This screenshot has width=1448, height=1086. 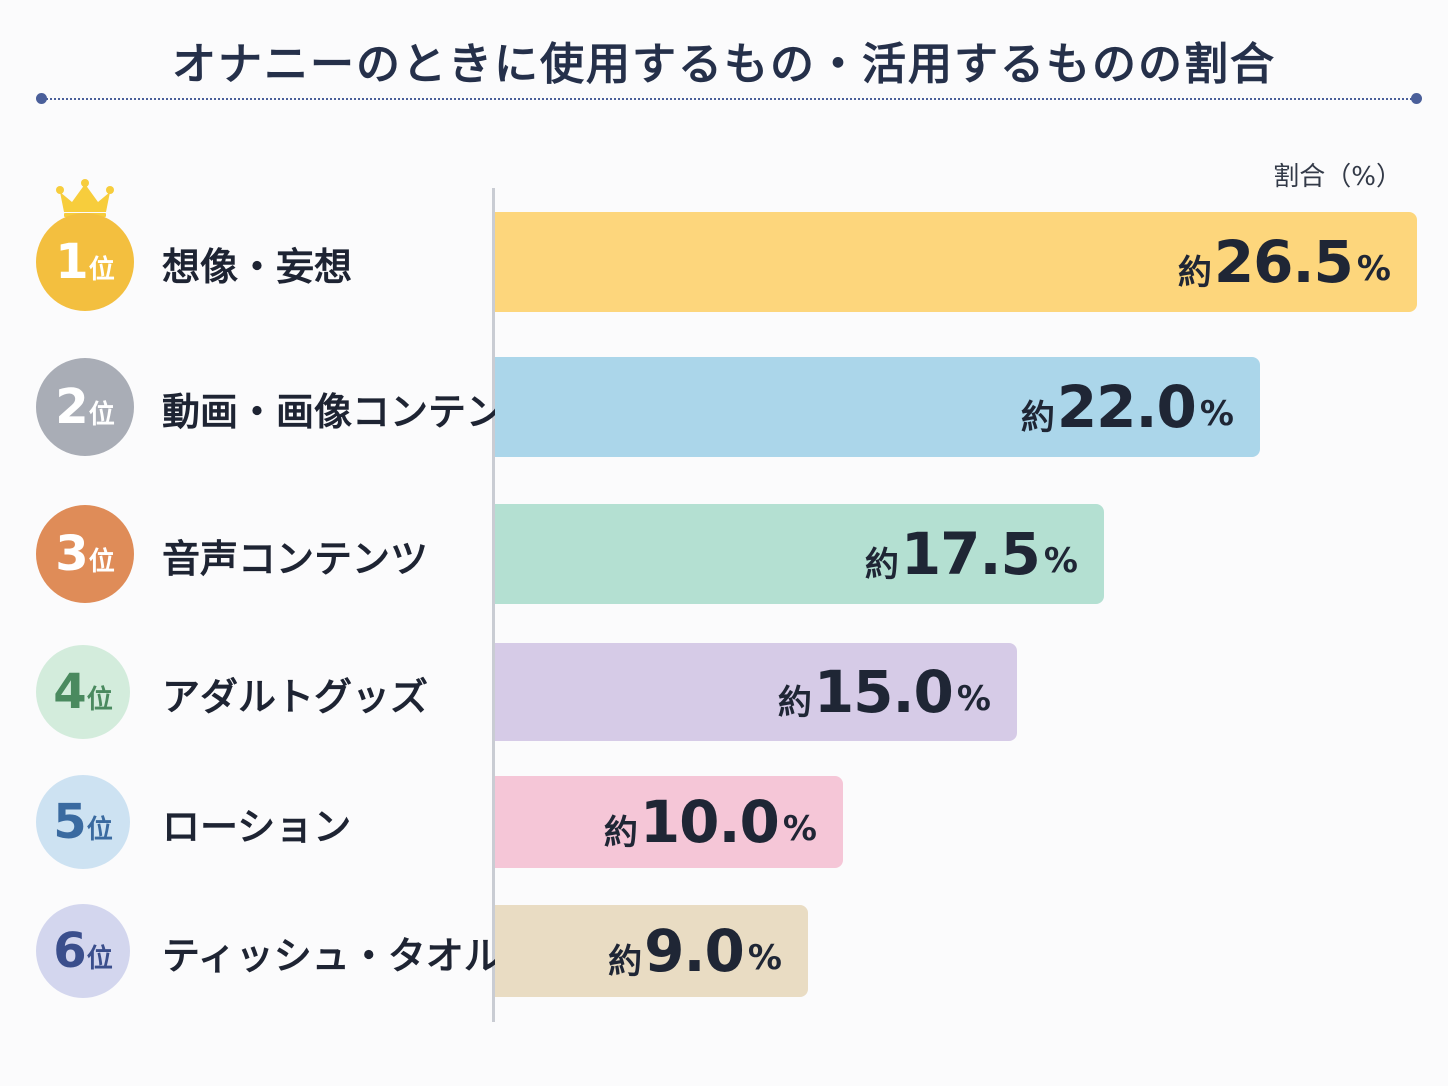 I want to click on chart-title: オナニーのときに使用するもの・活用するものの割合, so click(x=724, y=64).